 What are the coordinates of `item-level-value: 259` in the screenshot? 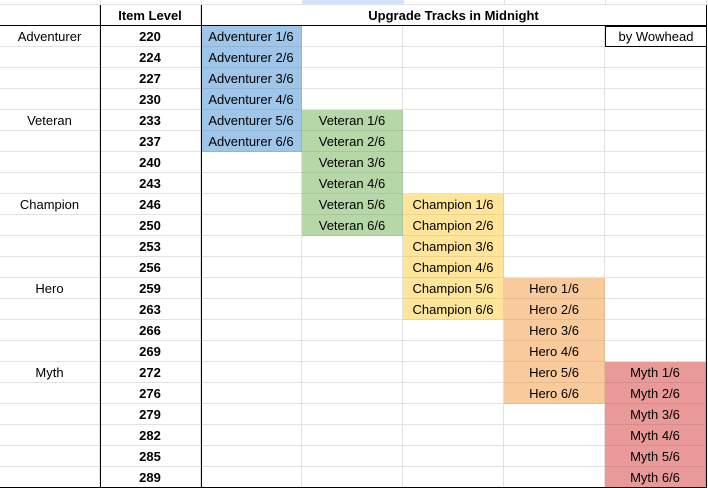 It's located at (150, 288).